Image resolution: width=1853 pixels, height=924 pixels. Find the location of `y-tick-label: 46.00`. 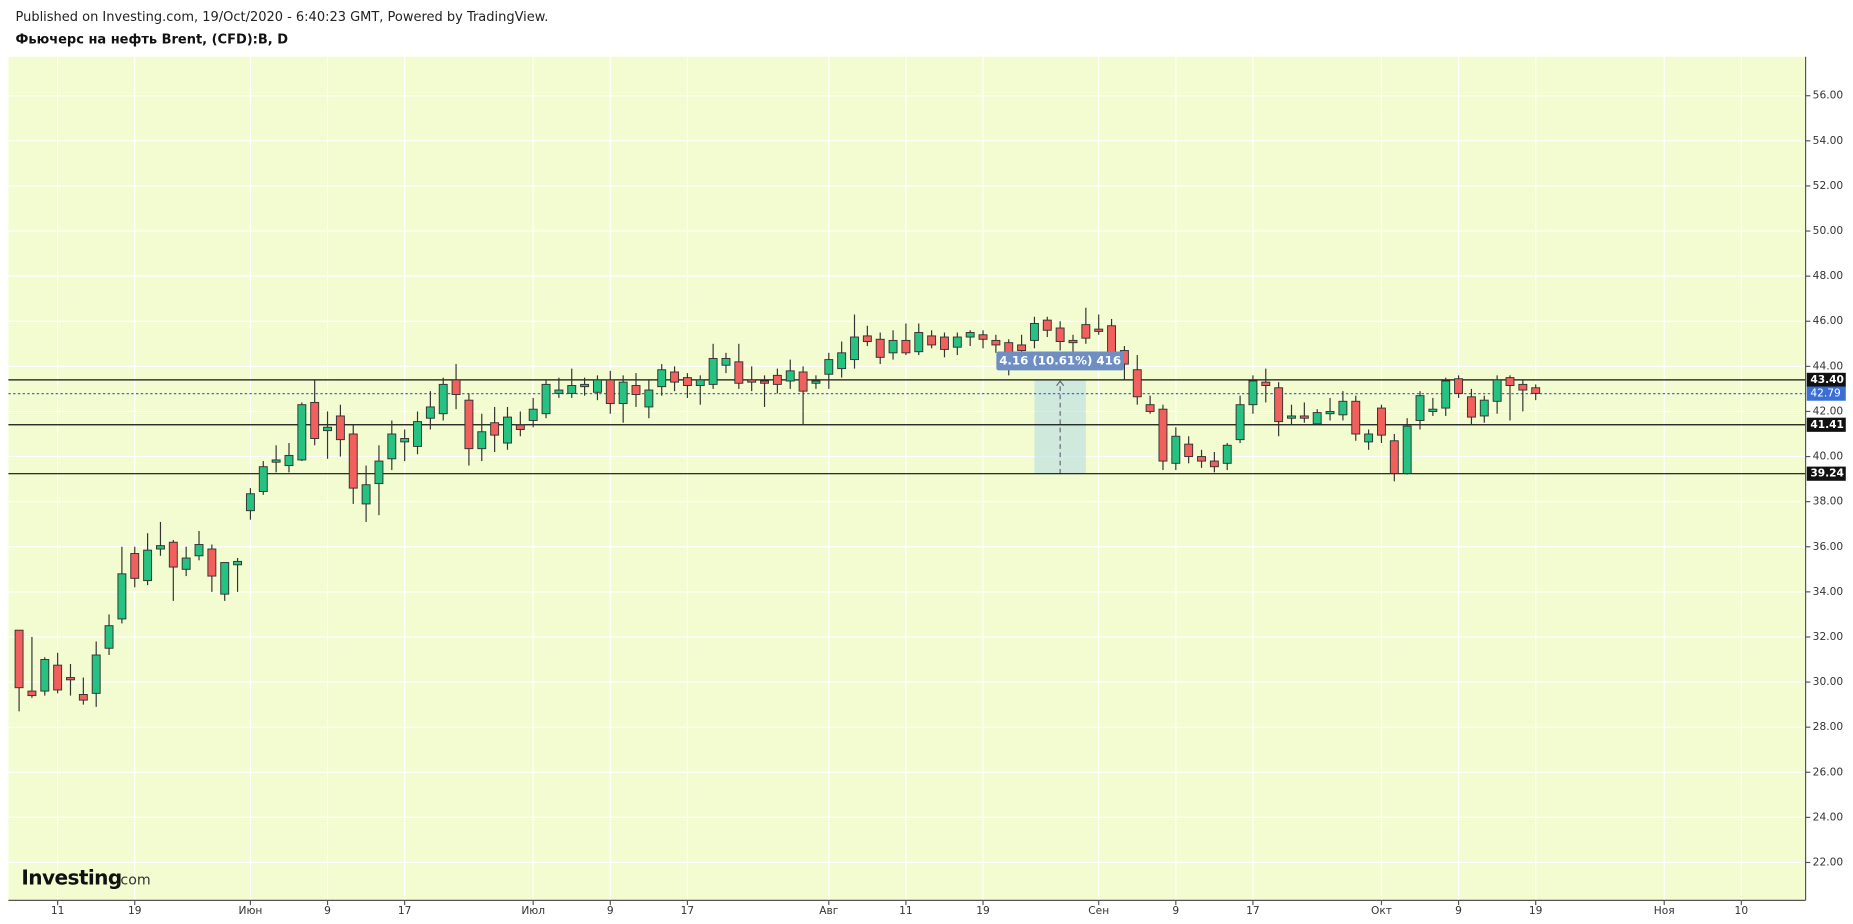

y-tick-label: 46.00 is located at coordinates (1828, 320).